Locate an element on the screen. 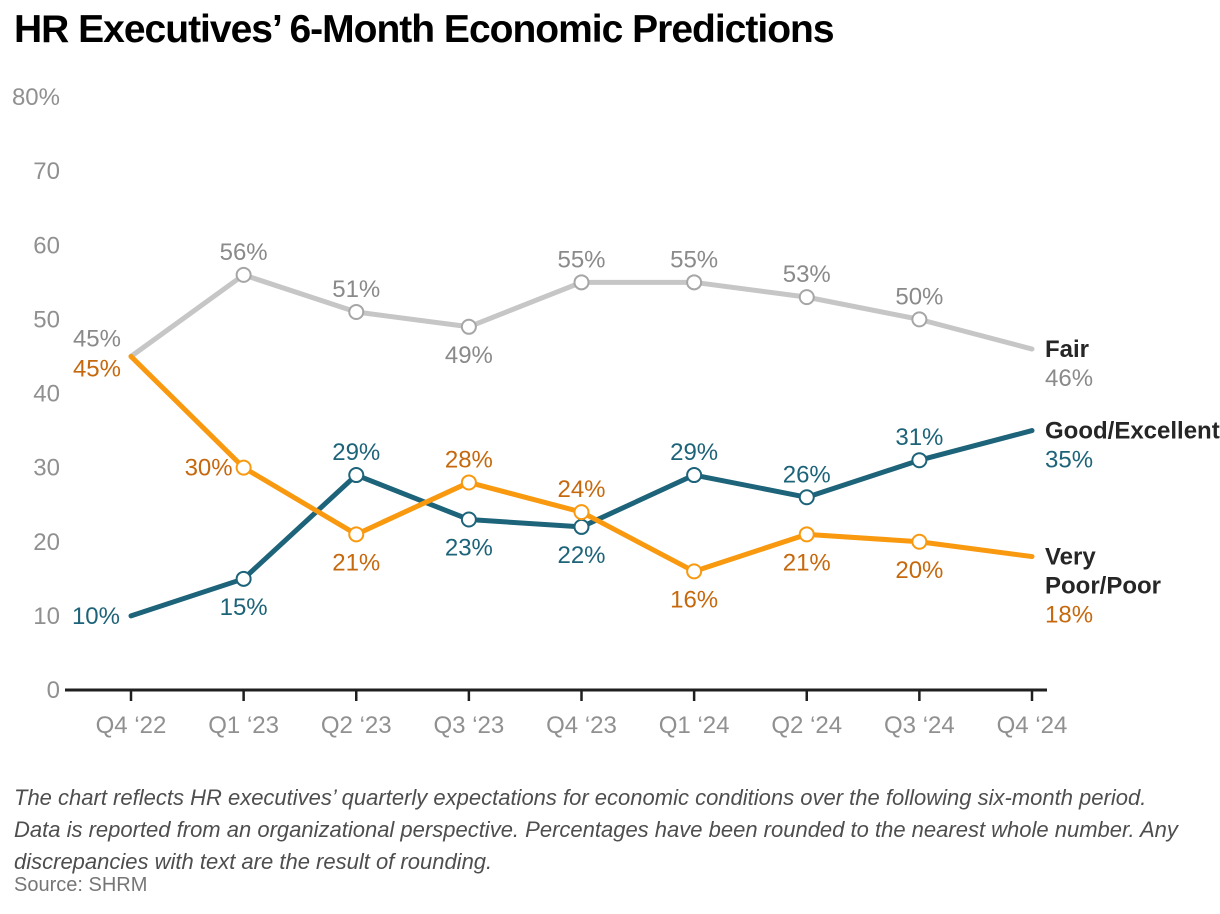  data-point-label-very-poor-poor: 30% is located at coordinates (209, 468).